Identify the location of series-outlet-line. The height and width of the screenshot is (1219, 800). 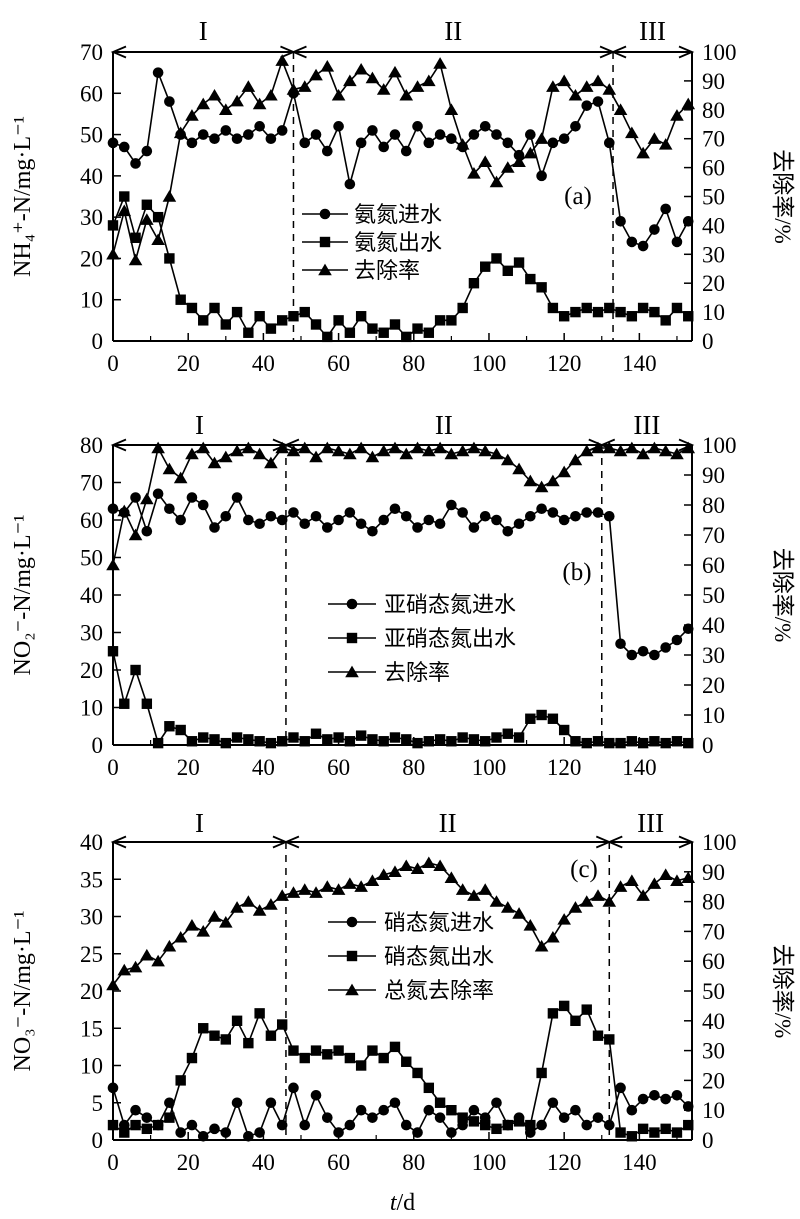
(400, 1071).